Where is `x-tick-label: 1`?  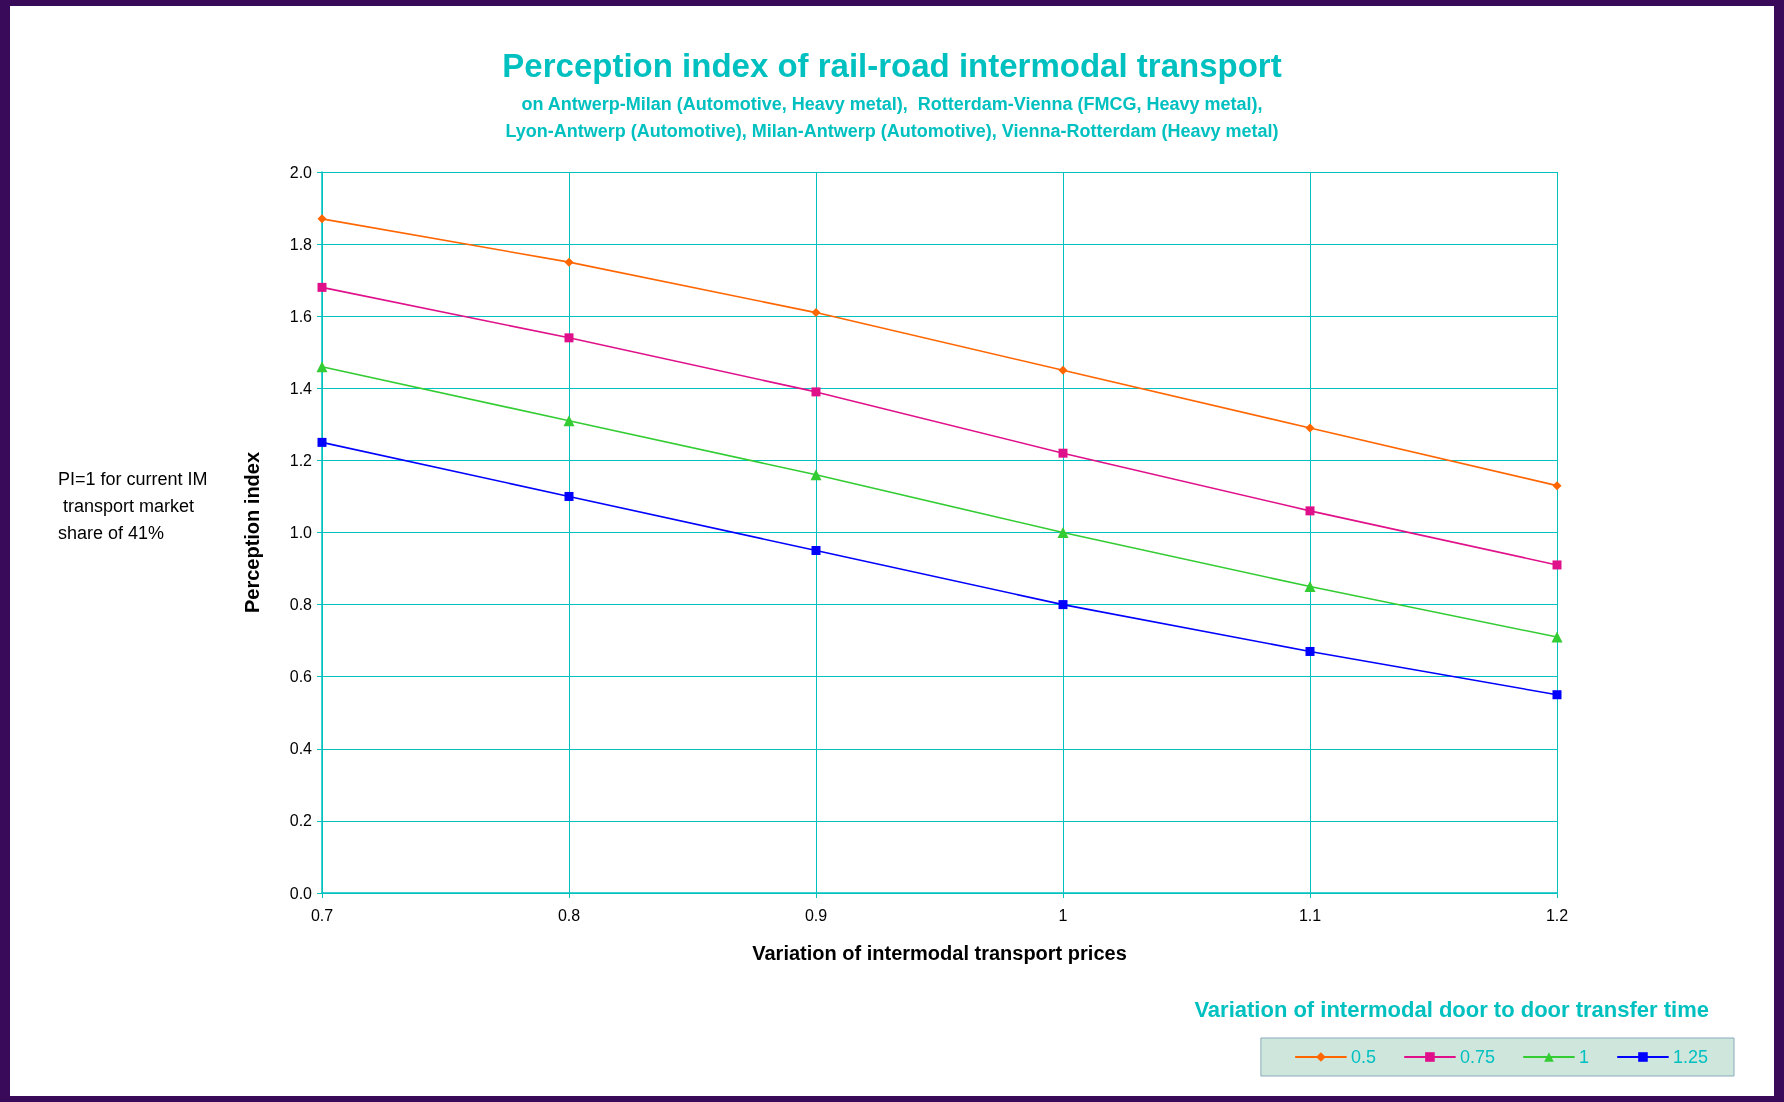 x-tick-label: 1 is located at coordinates (1063, 915).